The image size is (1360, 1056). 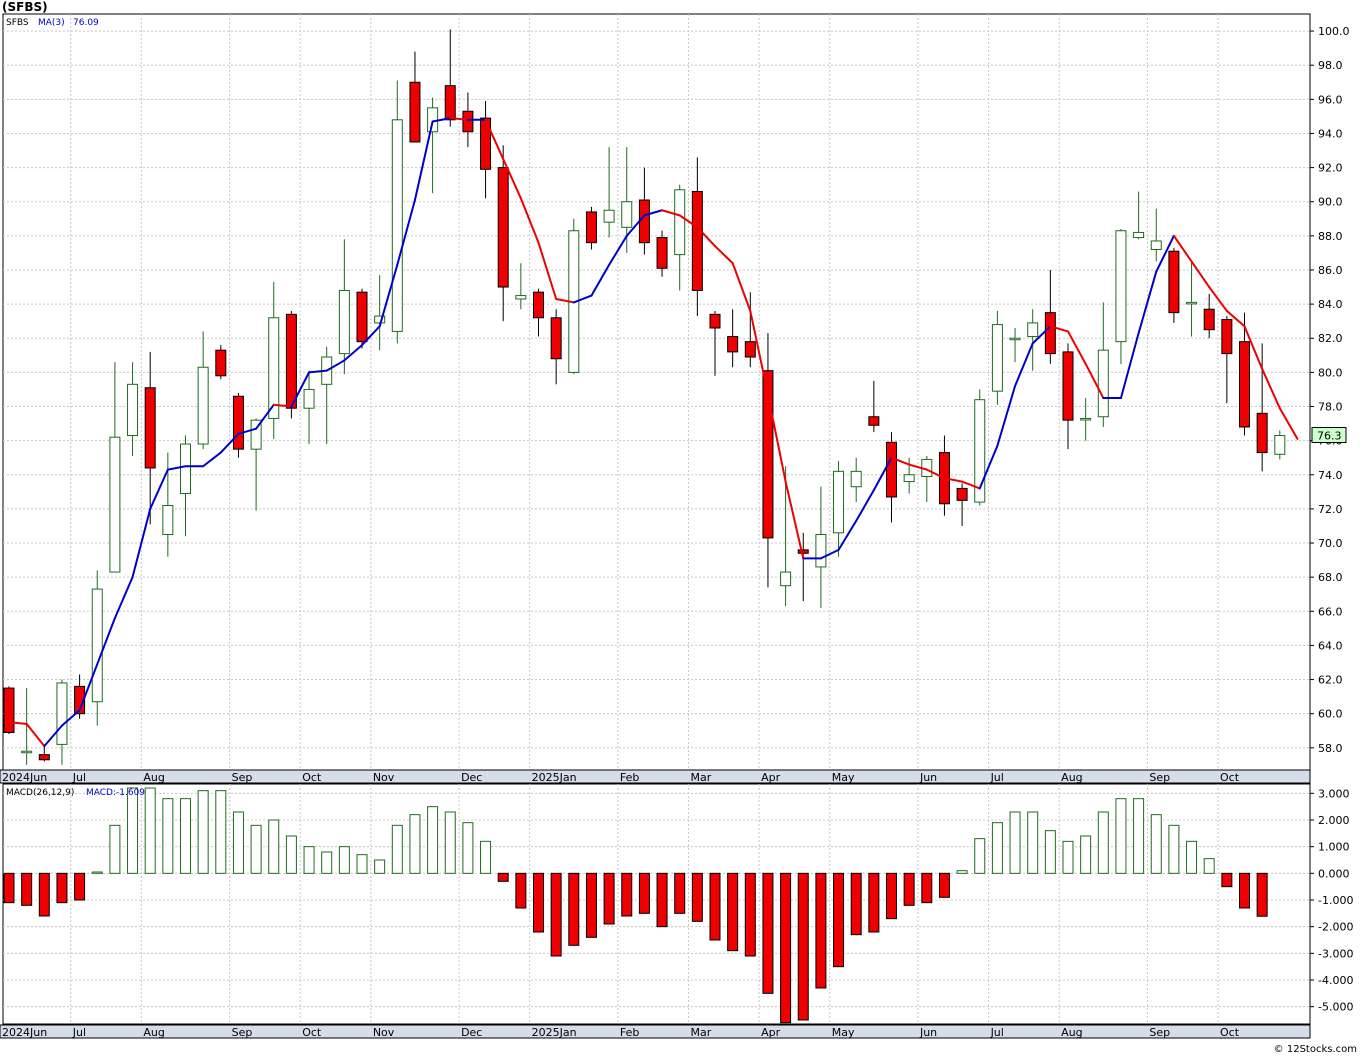 I want to click on date-axis-label: Jul, so click(x=997, y=777).